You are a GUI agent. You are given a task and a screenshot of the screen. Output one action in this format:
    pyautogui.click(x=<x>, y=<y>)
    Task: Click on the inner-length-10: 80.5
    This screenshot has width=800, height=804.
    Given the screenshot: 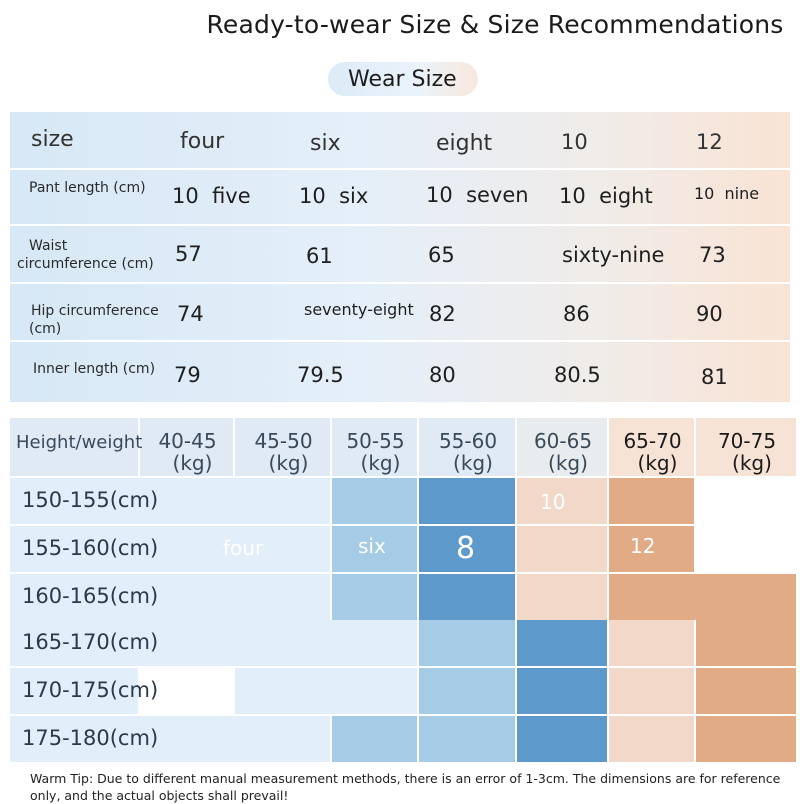 What is the action you would take?
    pyautogui.click(x=577, y=375)
    